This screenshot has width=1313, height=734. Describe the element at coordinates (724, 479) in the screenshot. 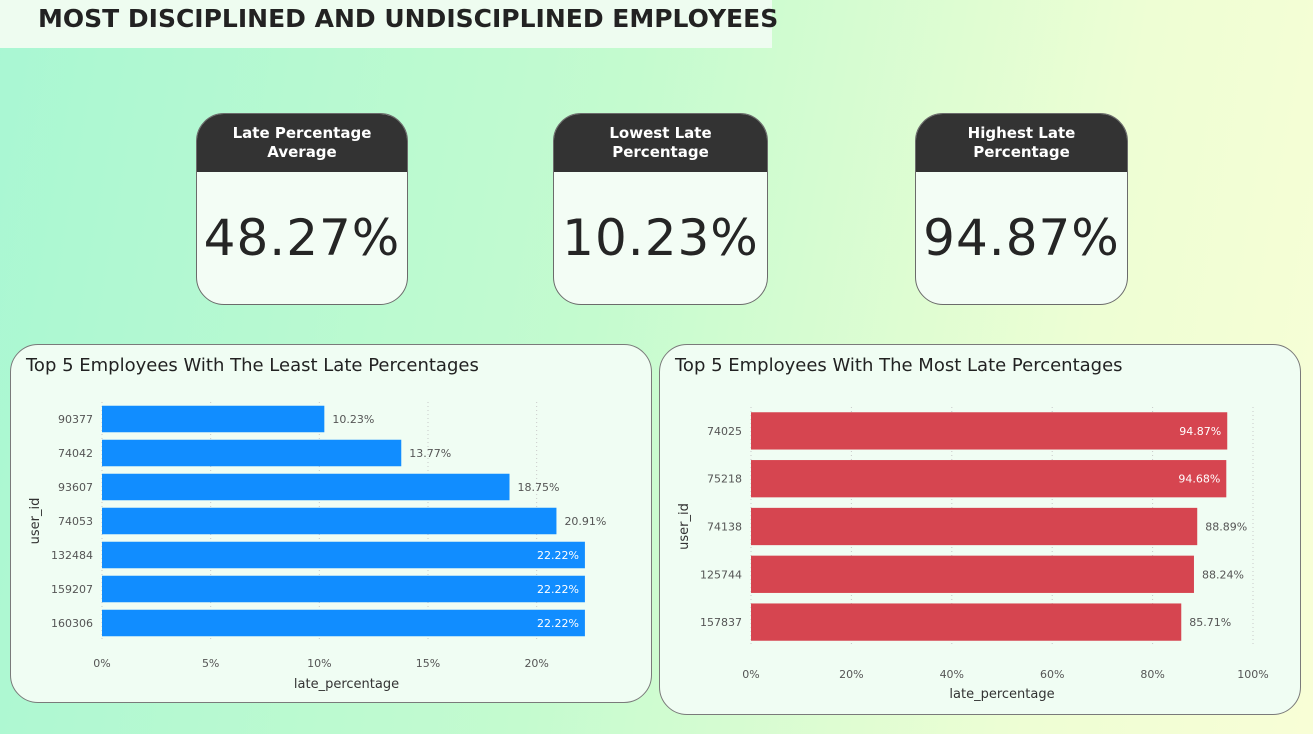

I see `y-tick-label: 75218` at that location.